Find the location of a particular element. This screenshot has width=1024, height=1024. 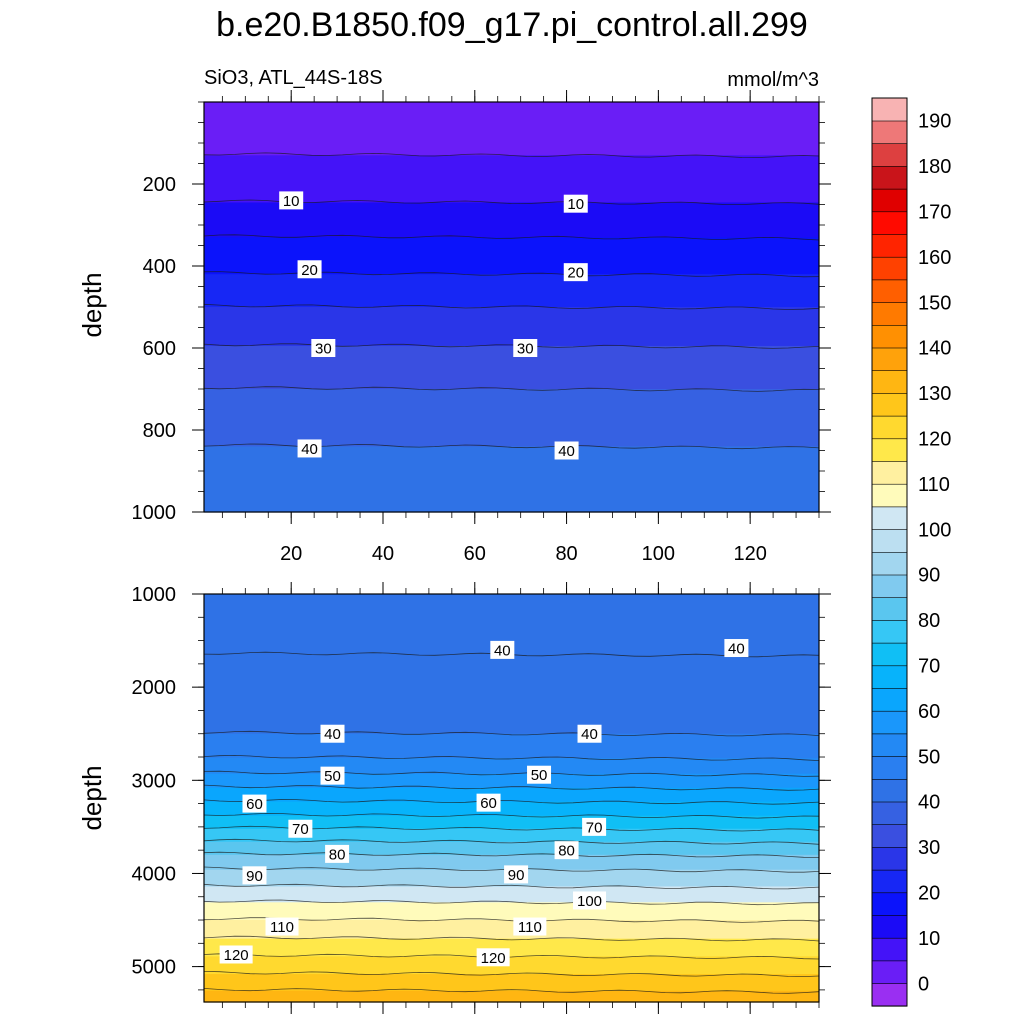

subtitle-left: SiO3, ATL_44S-18S is located at coordinates (293, 78).